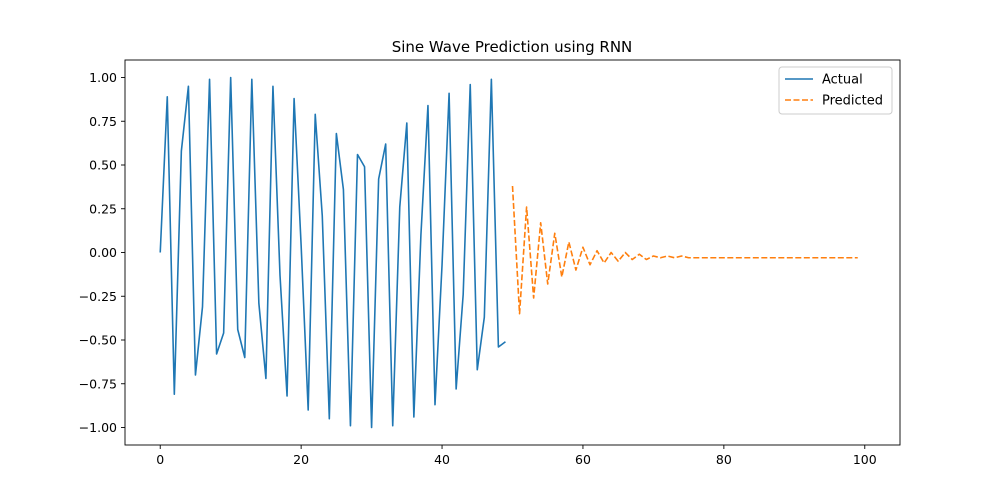 The height and width of the screenshot is (500, 1000). What do you see at coordinates (103, 165) in the screenshot?
I see `y-tick-label: 0.50` at bounding box center [103, 165].